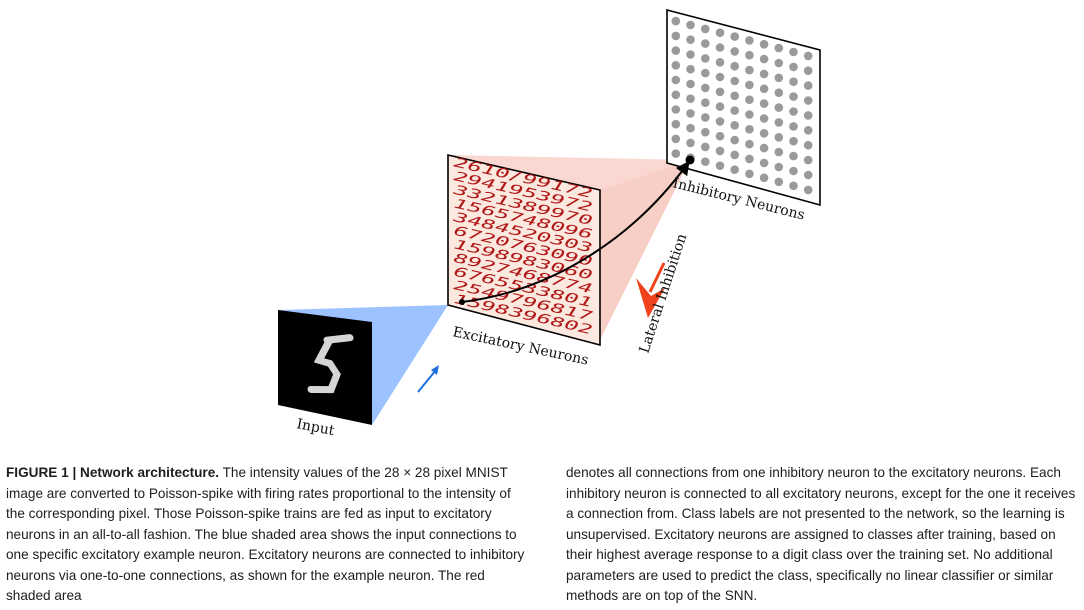  What do you see at coordinates (113, 472) in the screenshot?
I see `caption-label: FIGURE 1 | Network architecture.` at bounding box center [113, 472].